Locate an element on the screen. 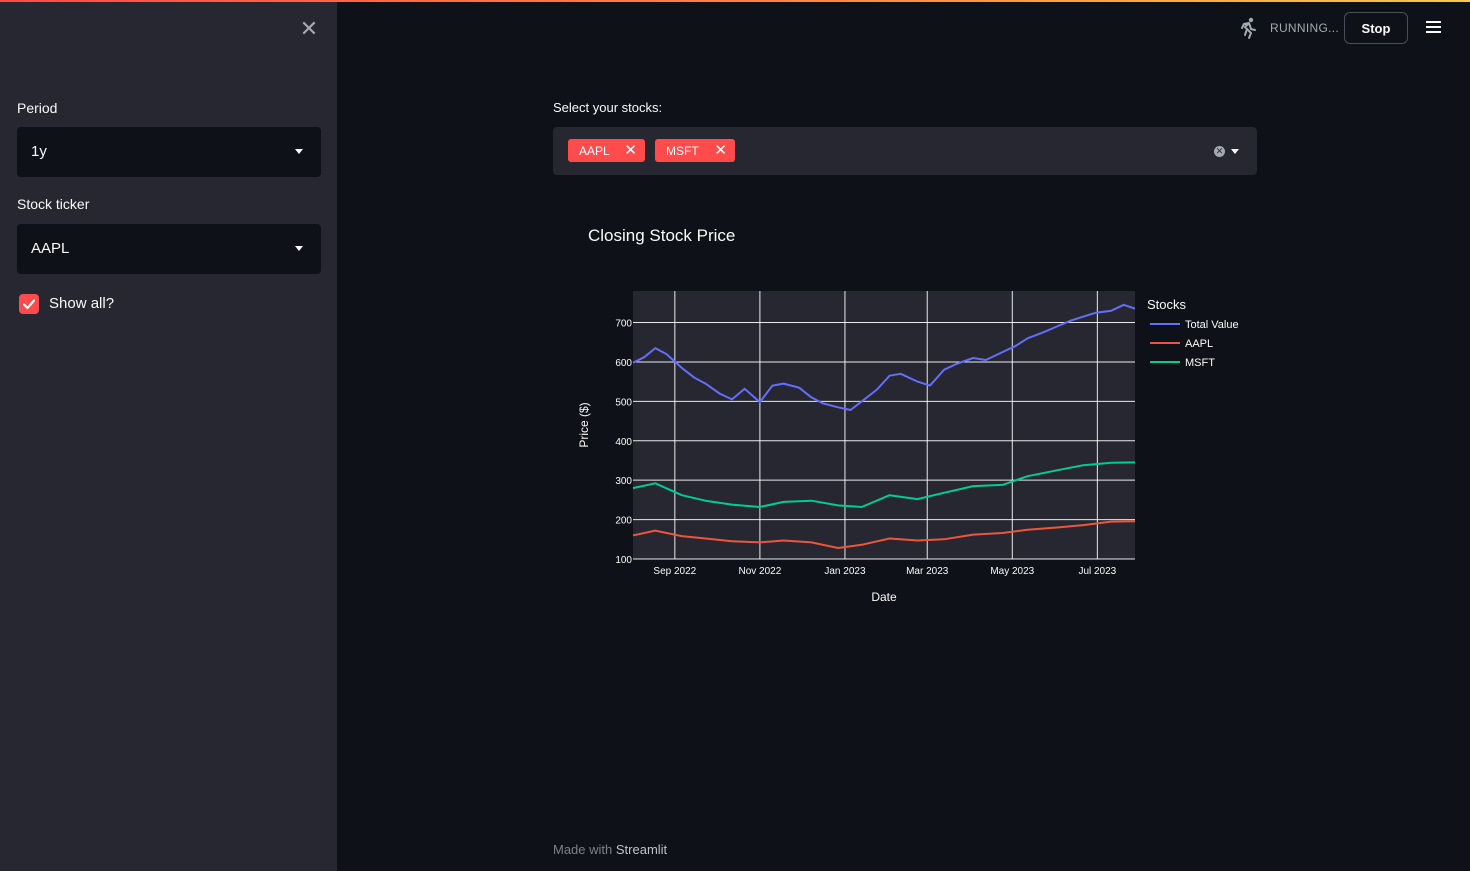 The height and width of the screenshot is (871, 1470). show-all-checkbox is located at coordinates (29, 304).